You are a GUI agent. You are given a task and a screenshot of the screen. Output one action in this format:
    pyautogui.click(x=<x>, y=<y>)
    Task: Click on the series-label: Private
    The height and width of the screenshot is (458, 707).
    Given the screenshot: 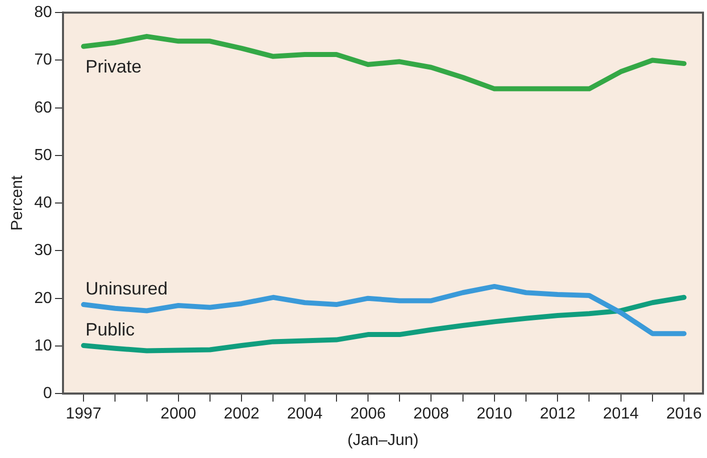 What is the action you would take?
    pyautogui.click(x=114, y=66)
    